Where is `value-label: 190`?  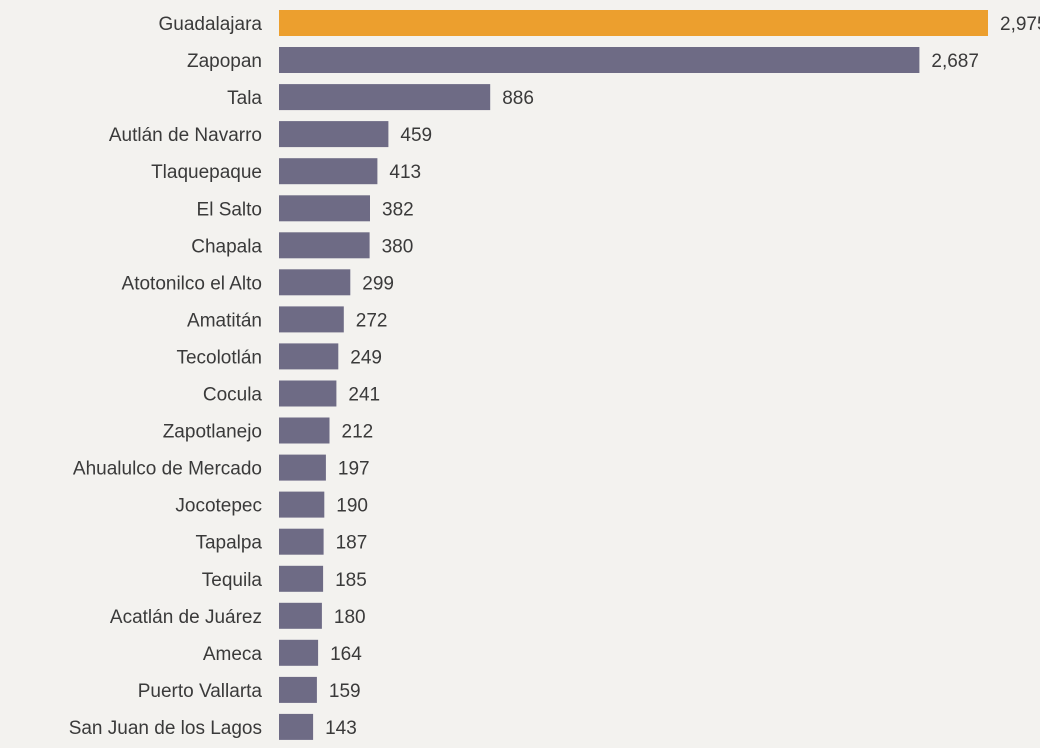 value-label: 190 is located at coordinates (352, 506).